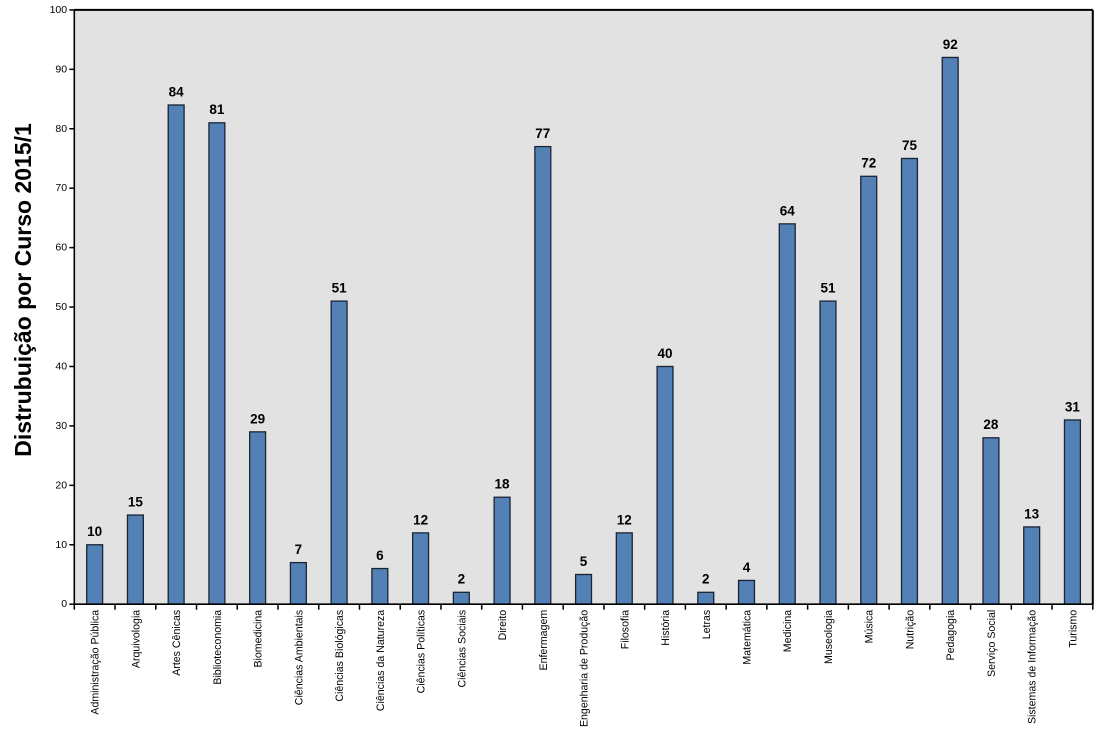 The width and height of the screenshot is (1098, 739). What do you see at coordinates (299, 549) in the screenshot?
I see `svg-text: 7` at bounding box center [299, 549].